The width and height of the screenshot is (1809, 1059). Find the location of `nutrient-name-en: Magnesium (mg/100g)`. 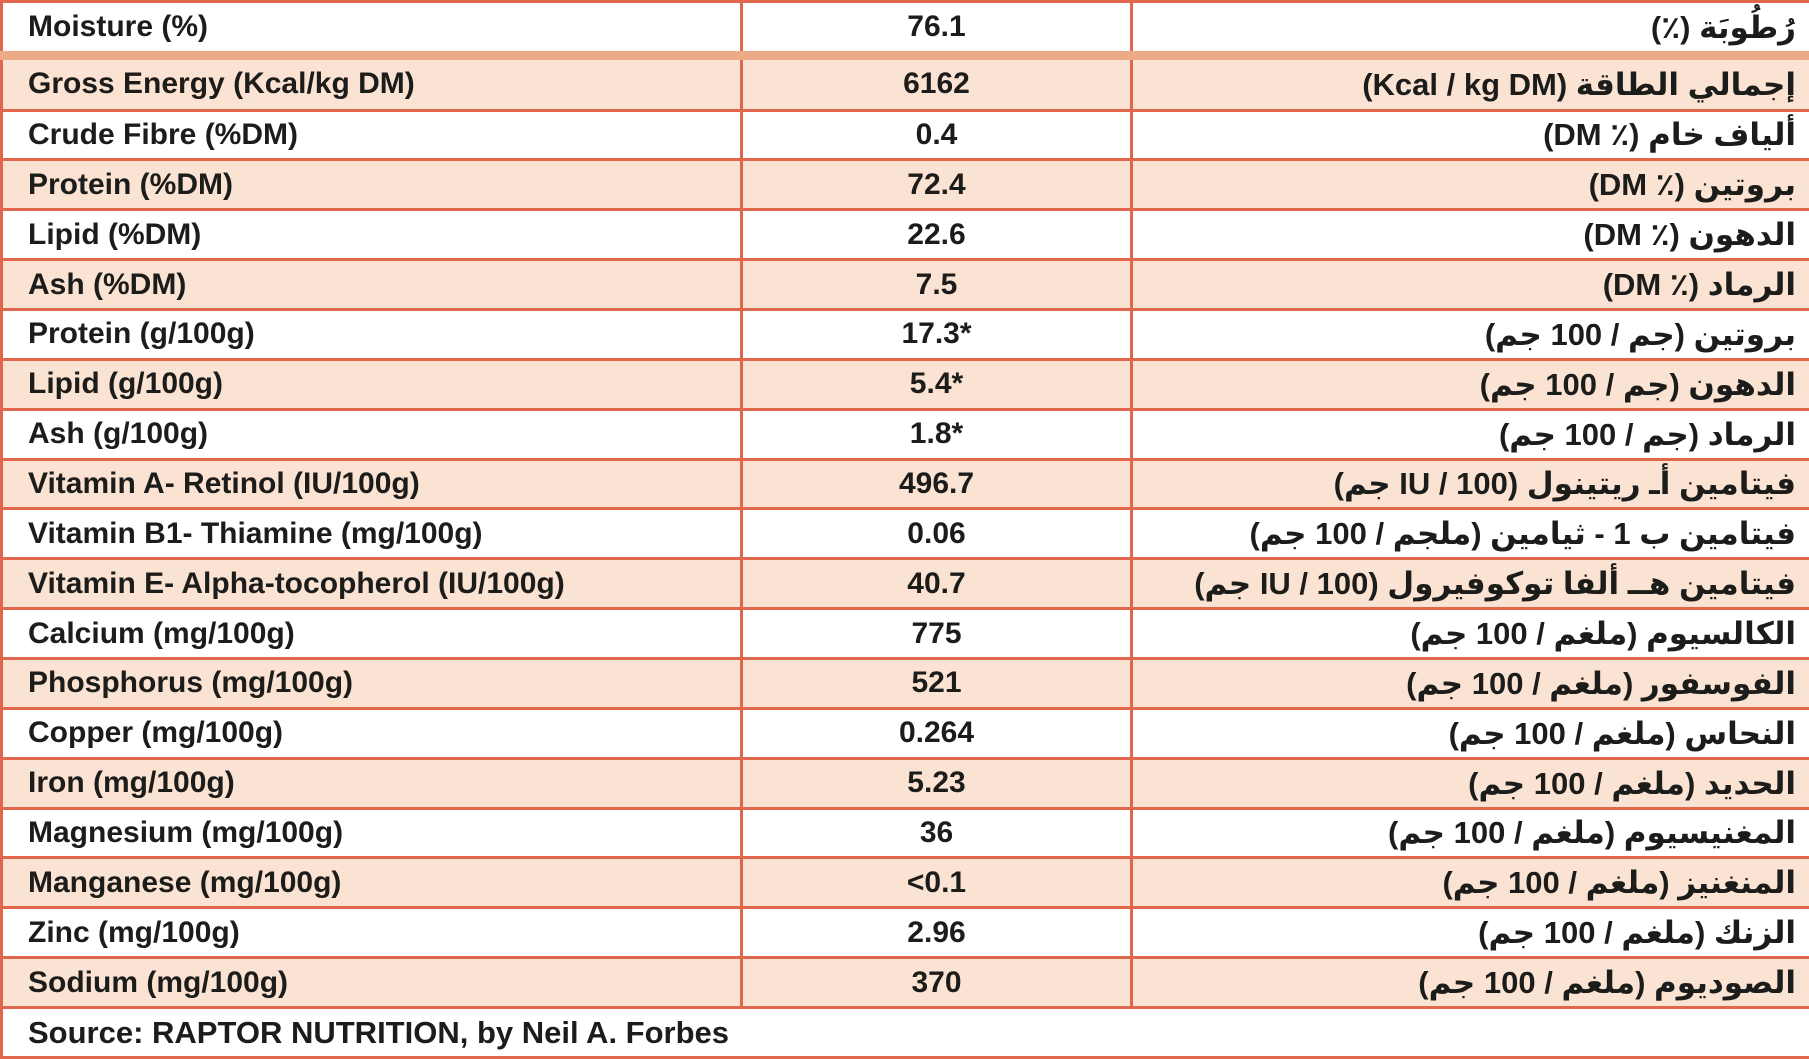

nutrient-name-en: Magnesium (mg/100g) is located at coordinates (371, 833).